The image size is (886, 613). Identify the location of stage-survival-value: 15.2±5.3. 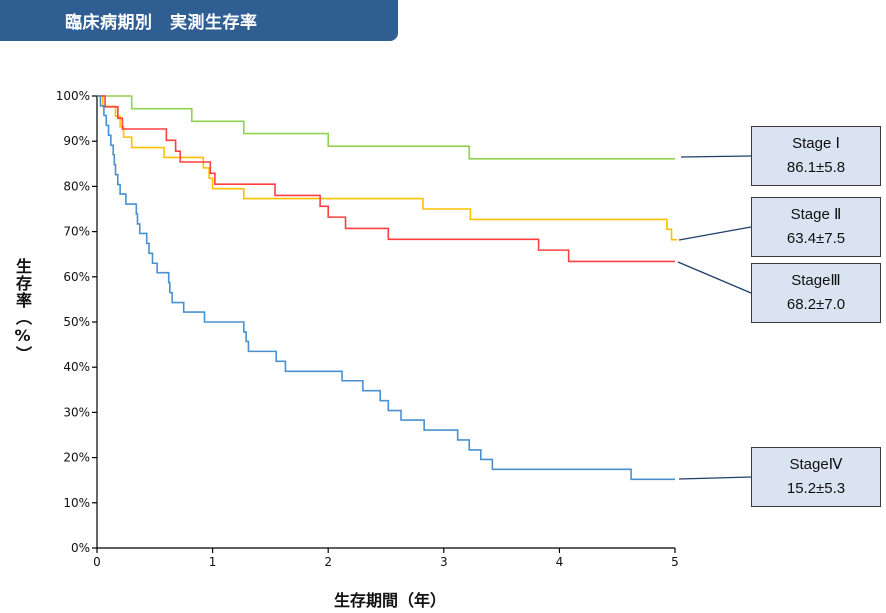
(816, 488).